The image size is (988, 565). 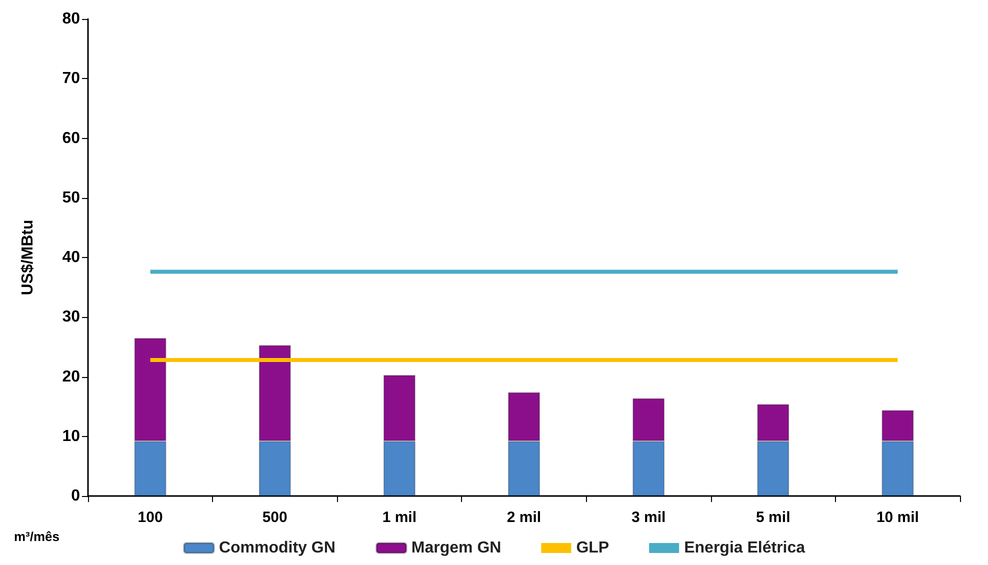 I want to click on y-tick-label: 0, so click(x=75, y=496).